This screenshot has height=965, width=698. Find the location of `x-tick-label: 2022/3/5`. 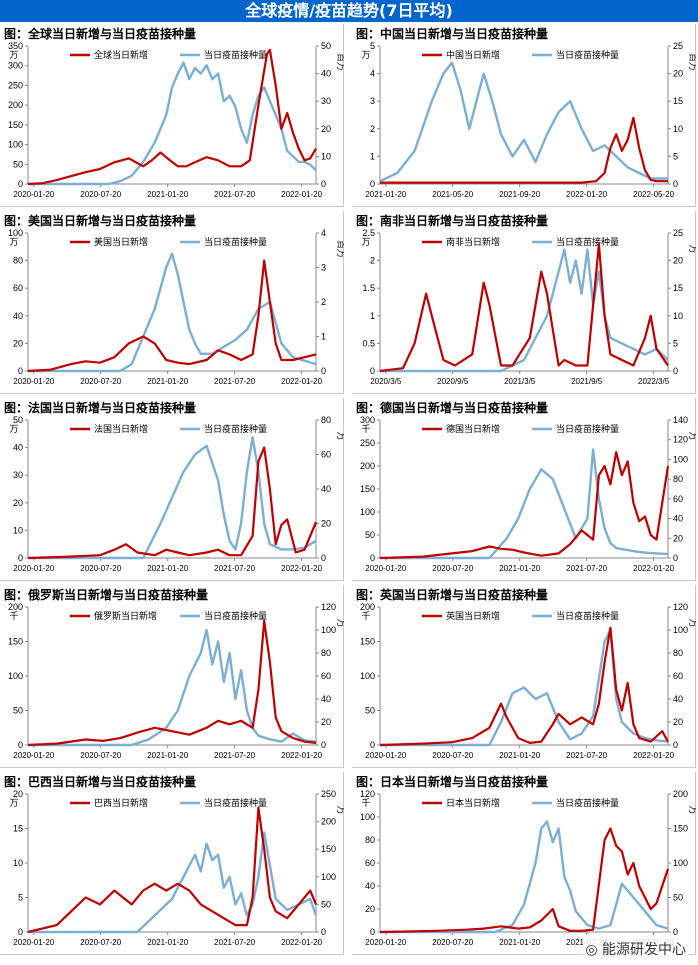

x-tick-label: 2022/3/5 is located at coordinates (654, 381).